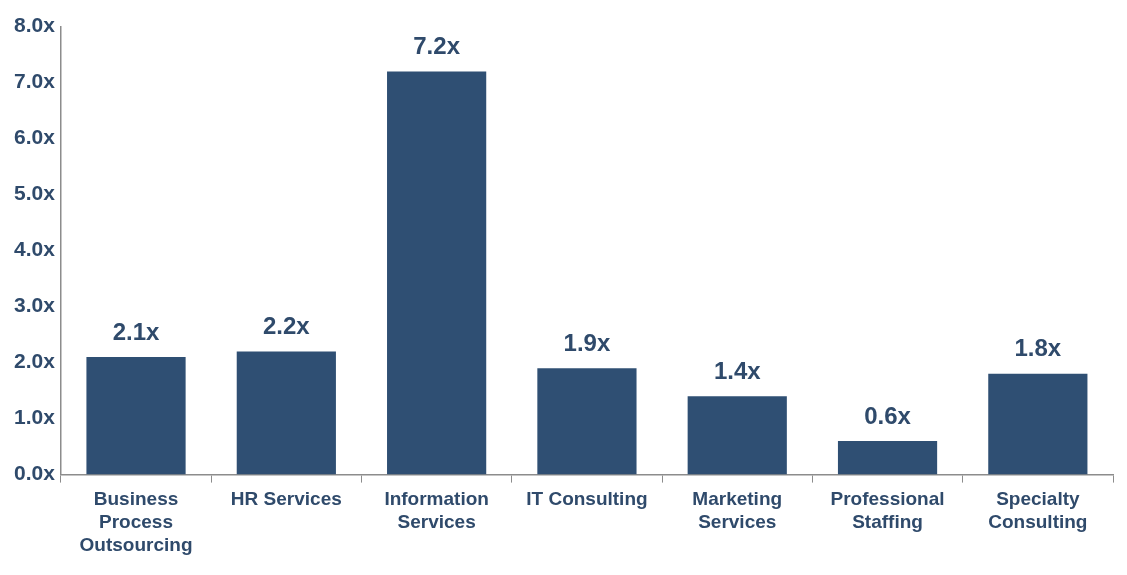 The width and height of the screenshot is (1127, 575). What do you see at coordinates (887, 510) in the screenshot?
I see `x-tick-label: Professional Staffing` at bounding box center [887, 510].